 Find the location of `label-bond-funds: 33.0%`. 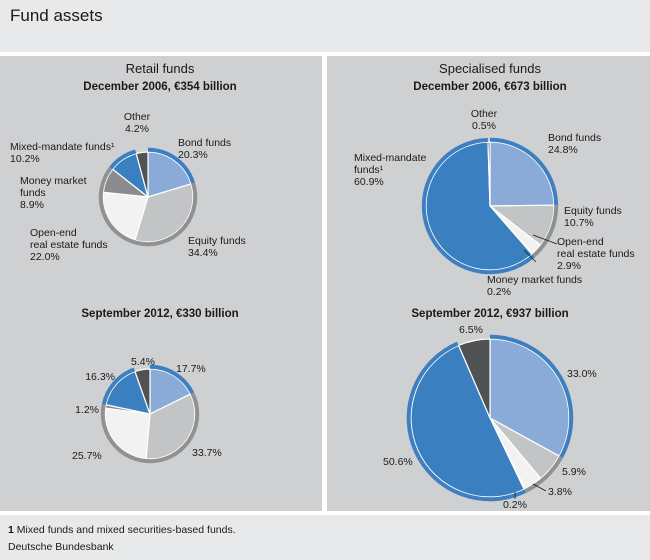

label-bond-funds: 33.0% is located at coordinates (582, 374).